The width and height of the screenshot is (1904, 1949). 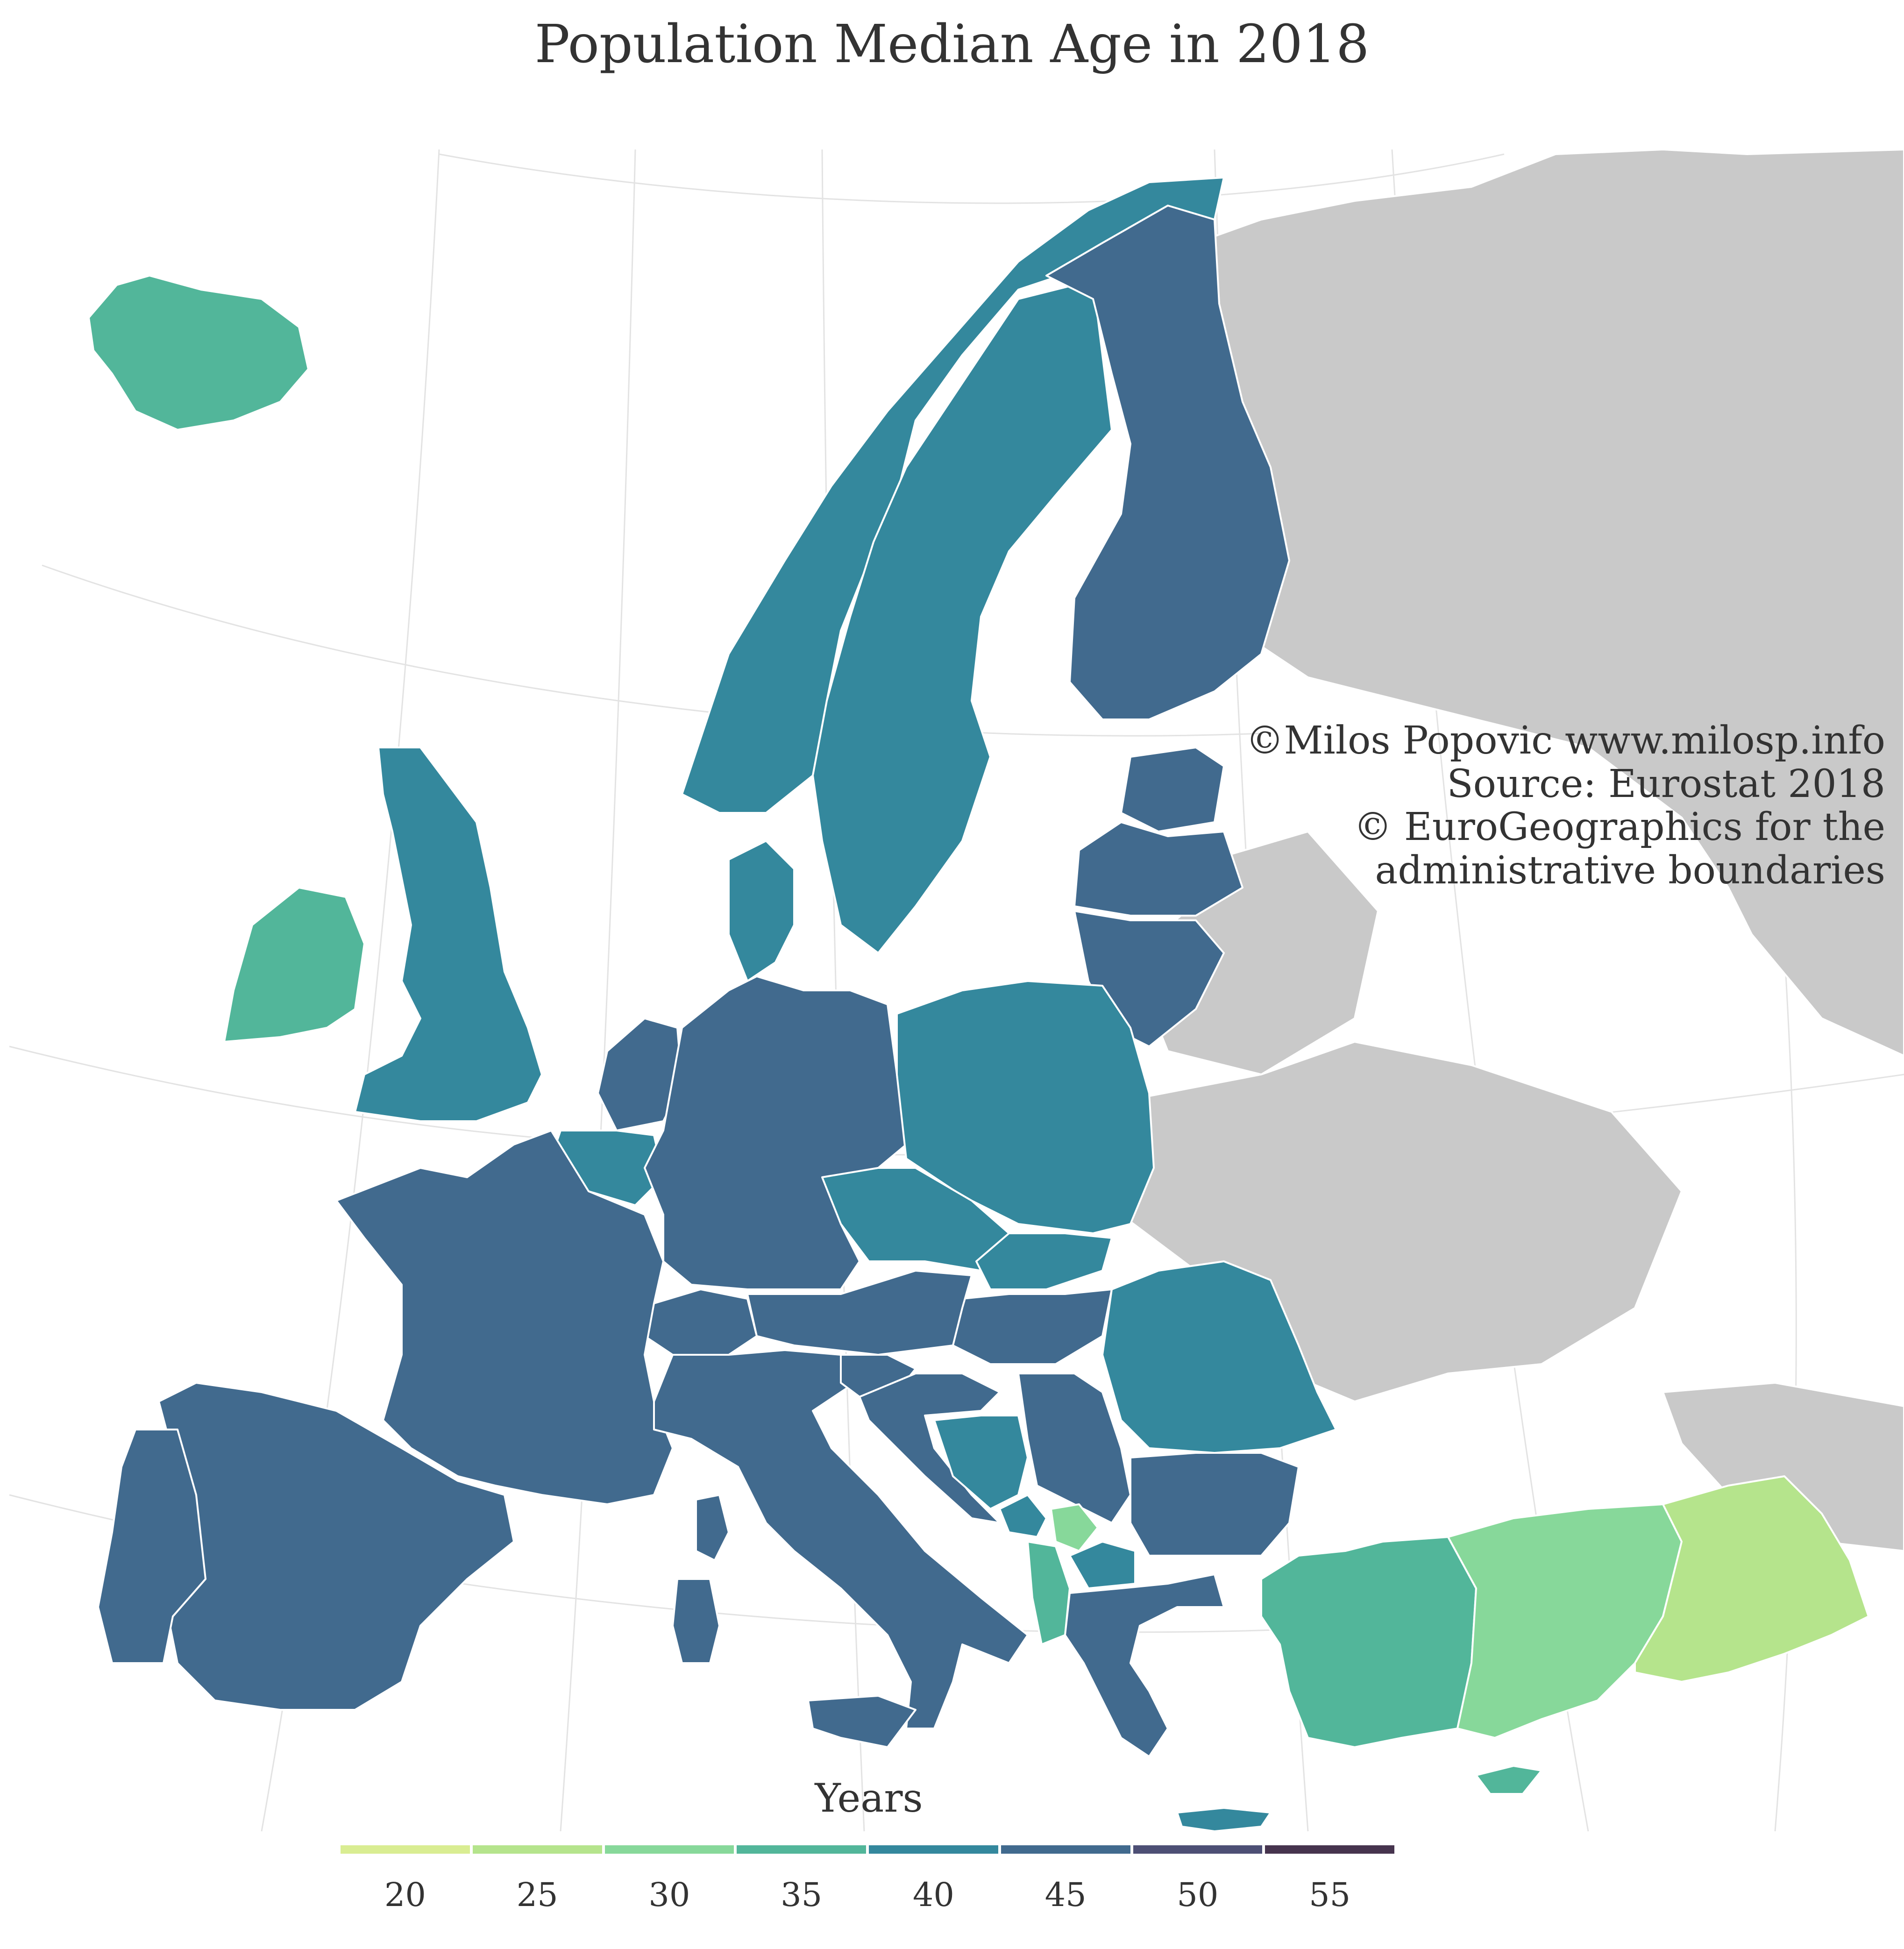 What do you see at coordinates (701, 1322) in the screenshot?
I see `region-switzerland` at bounding box center [701, 1322].